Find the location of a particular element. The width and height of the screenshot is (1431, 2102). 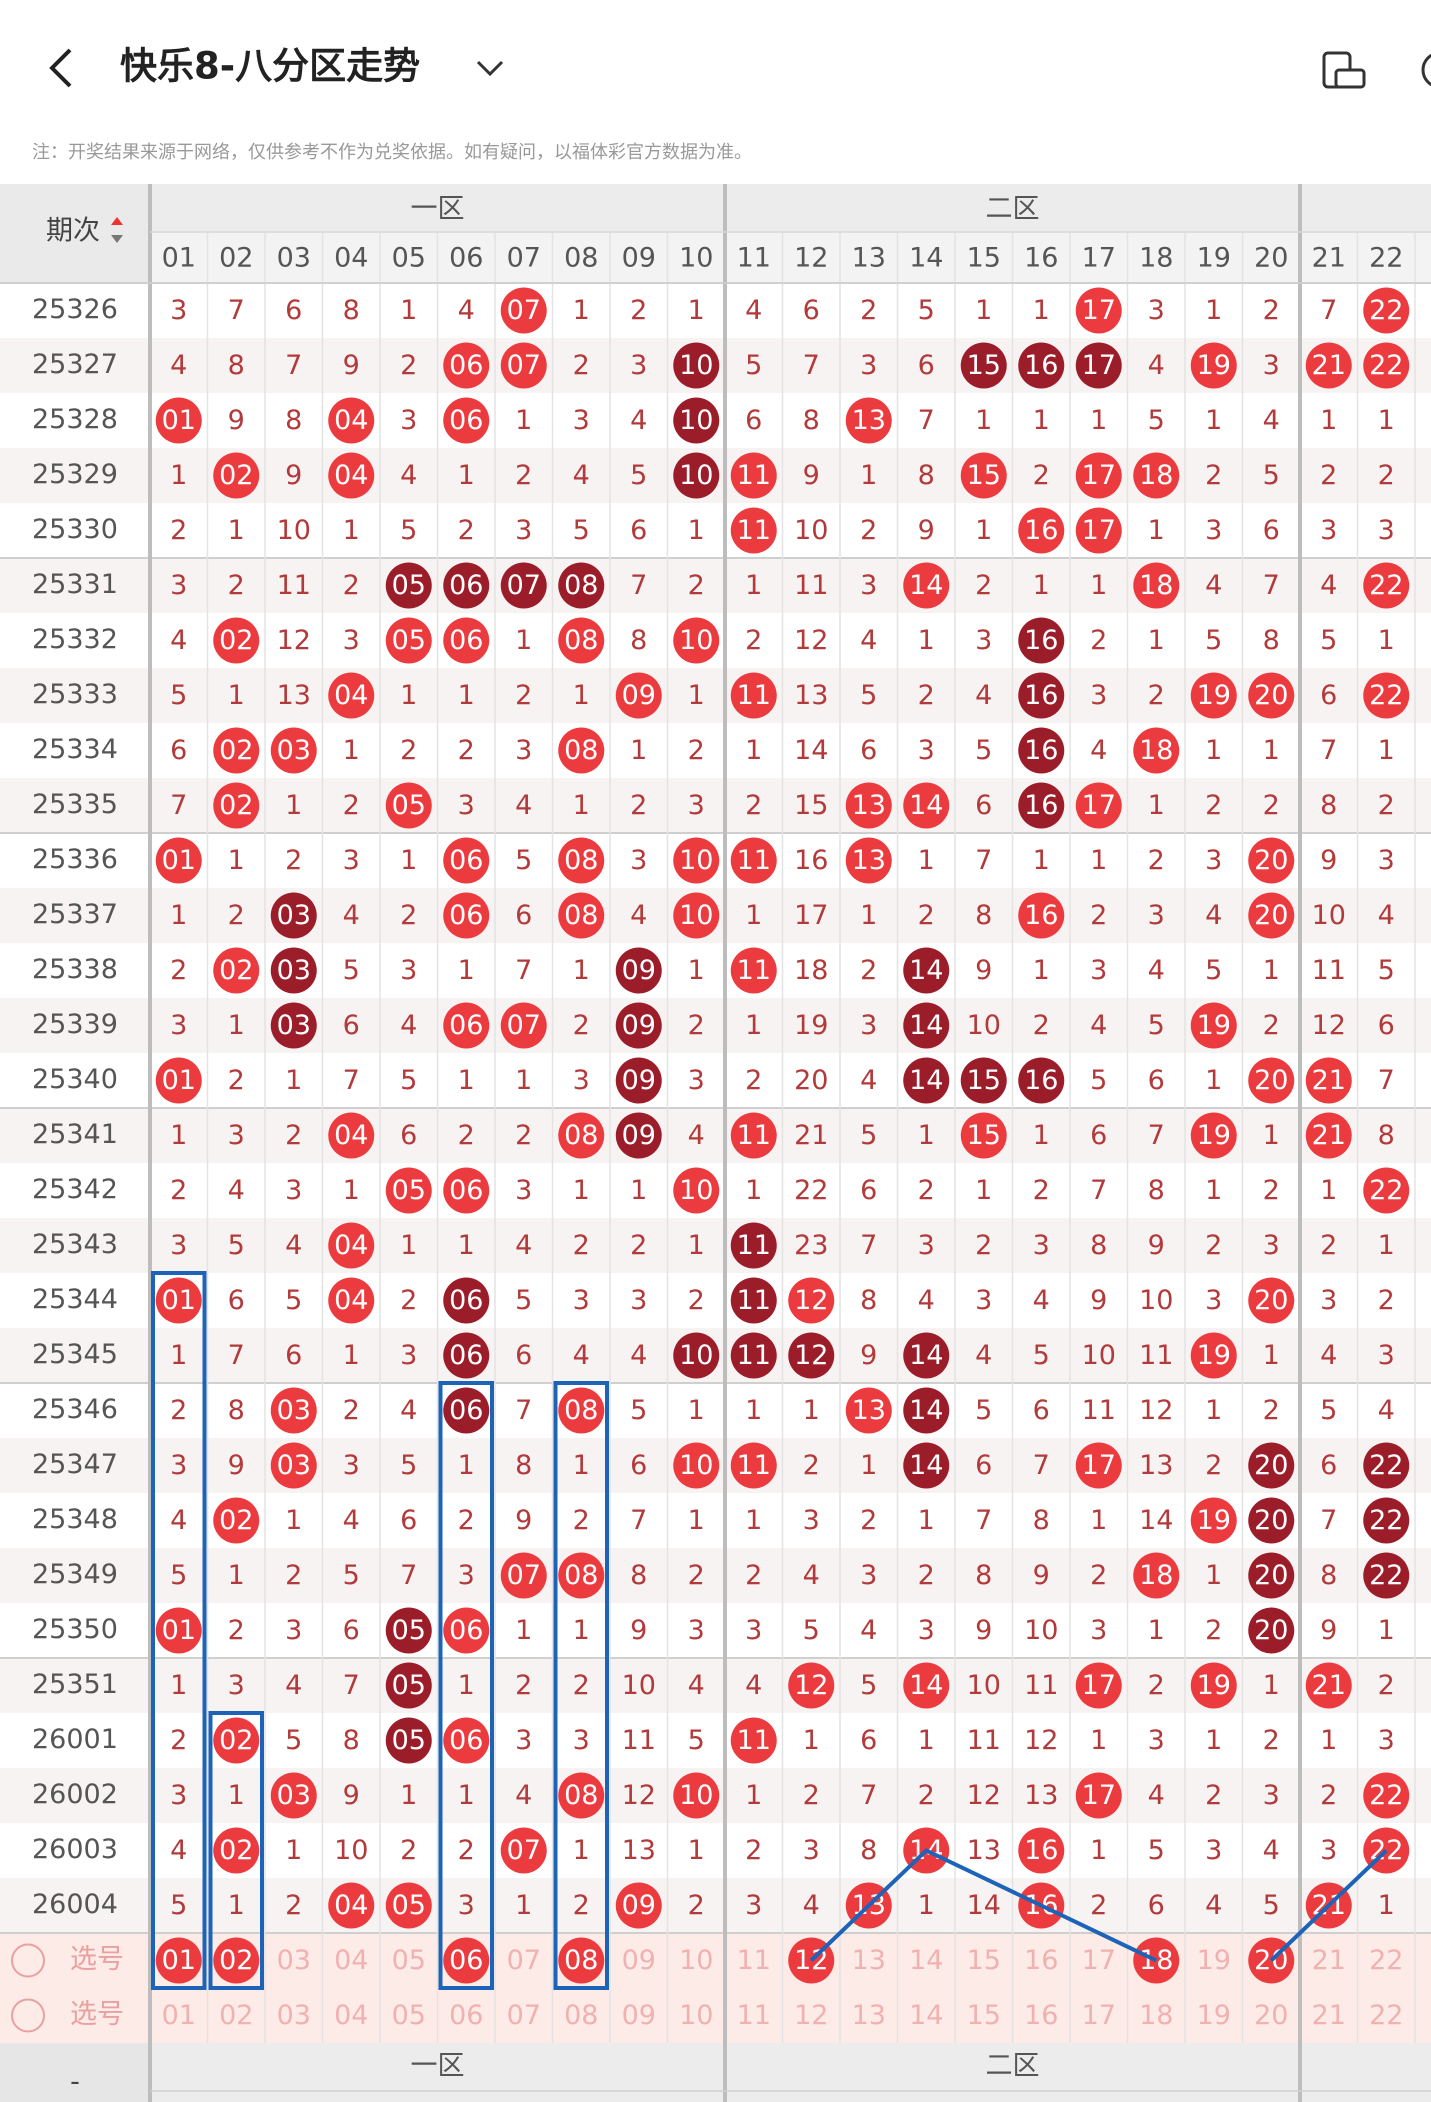

issue: 26003 is located at coordinates (75, 1849).